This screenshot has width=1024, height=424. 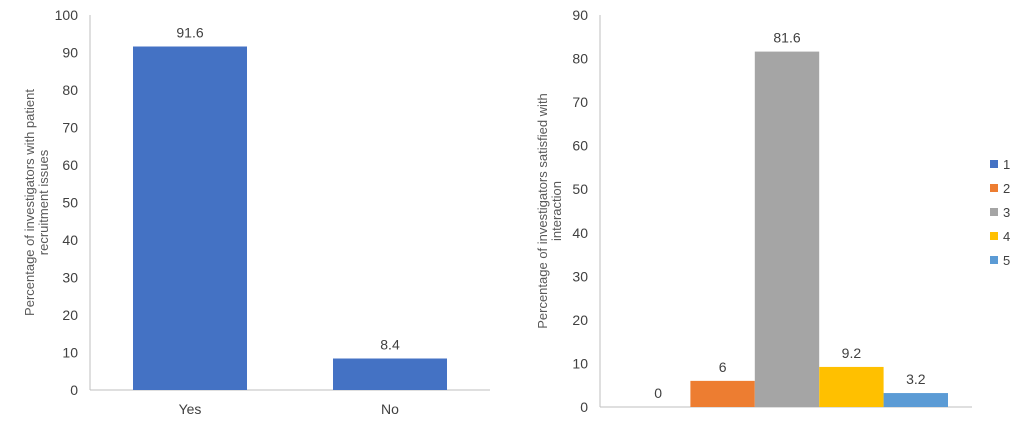 What do you see at coordinates (556, 211) in the screenshot?
I see `y-axis-title-line: interaction` at bounding box center [556, 211].